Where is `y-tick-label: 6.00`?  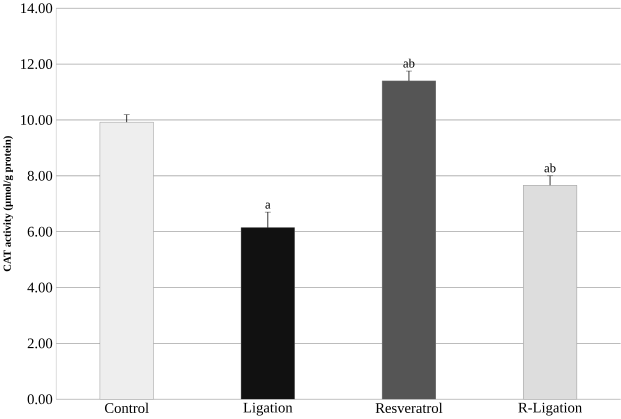 y-tick-label: 6.00 is located at coordinates (40, 231).